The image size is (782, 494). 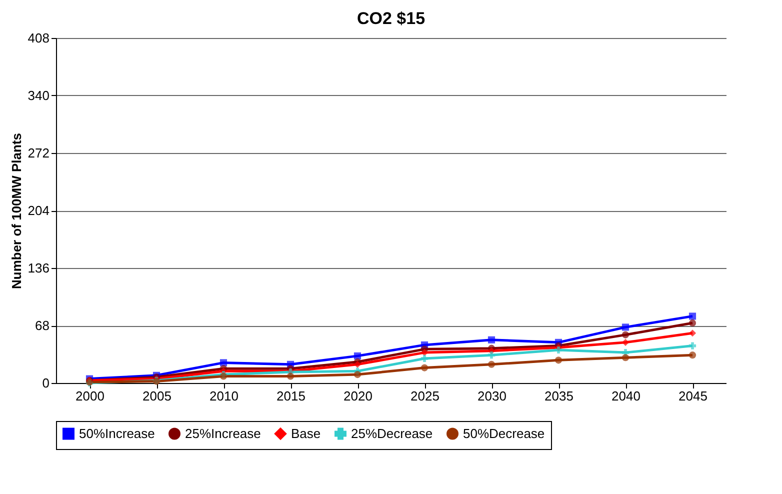 I want to click on x-tick-label: 2040, so click(x=626, y=396).